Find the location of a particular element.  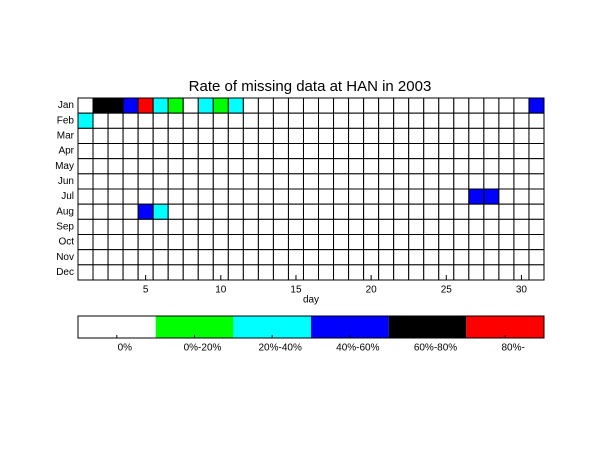

y-tick-label: Nov is located at coordinates (65, 257).